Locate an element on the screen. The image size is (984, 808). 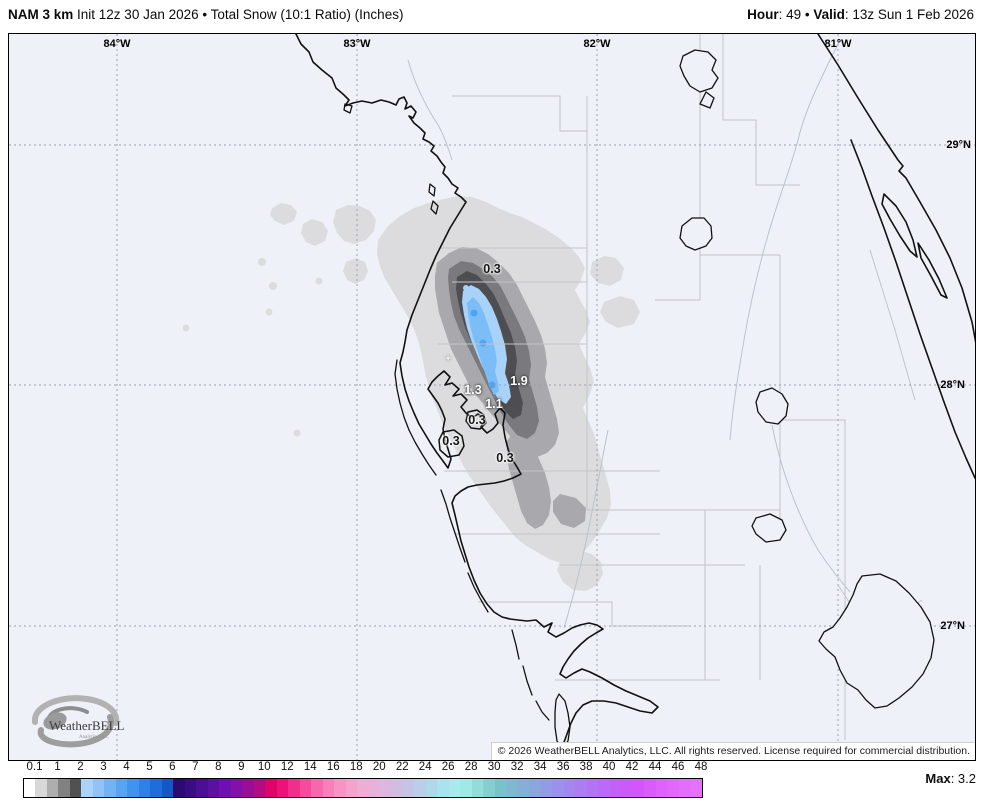
colorbar-tick-label: 34 is located at coordinates (540, 767).